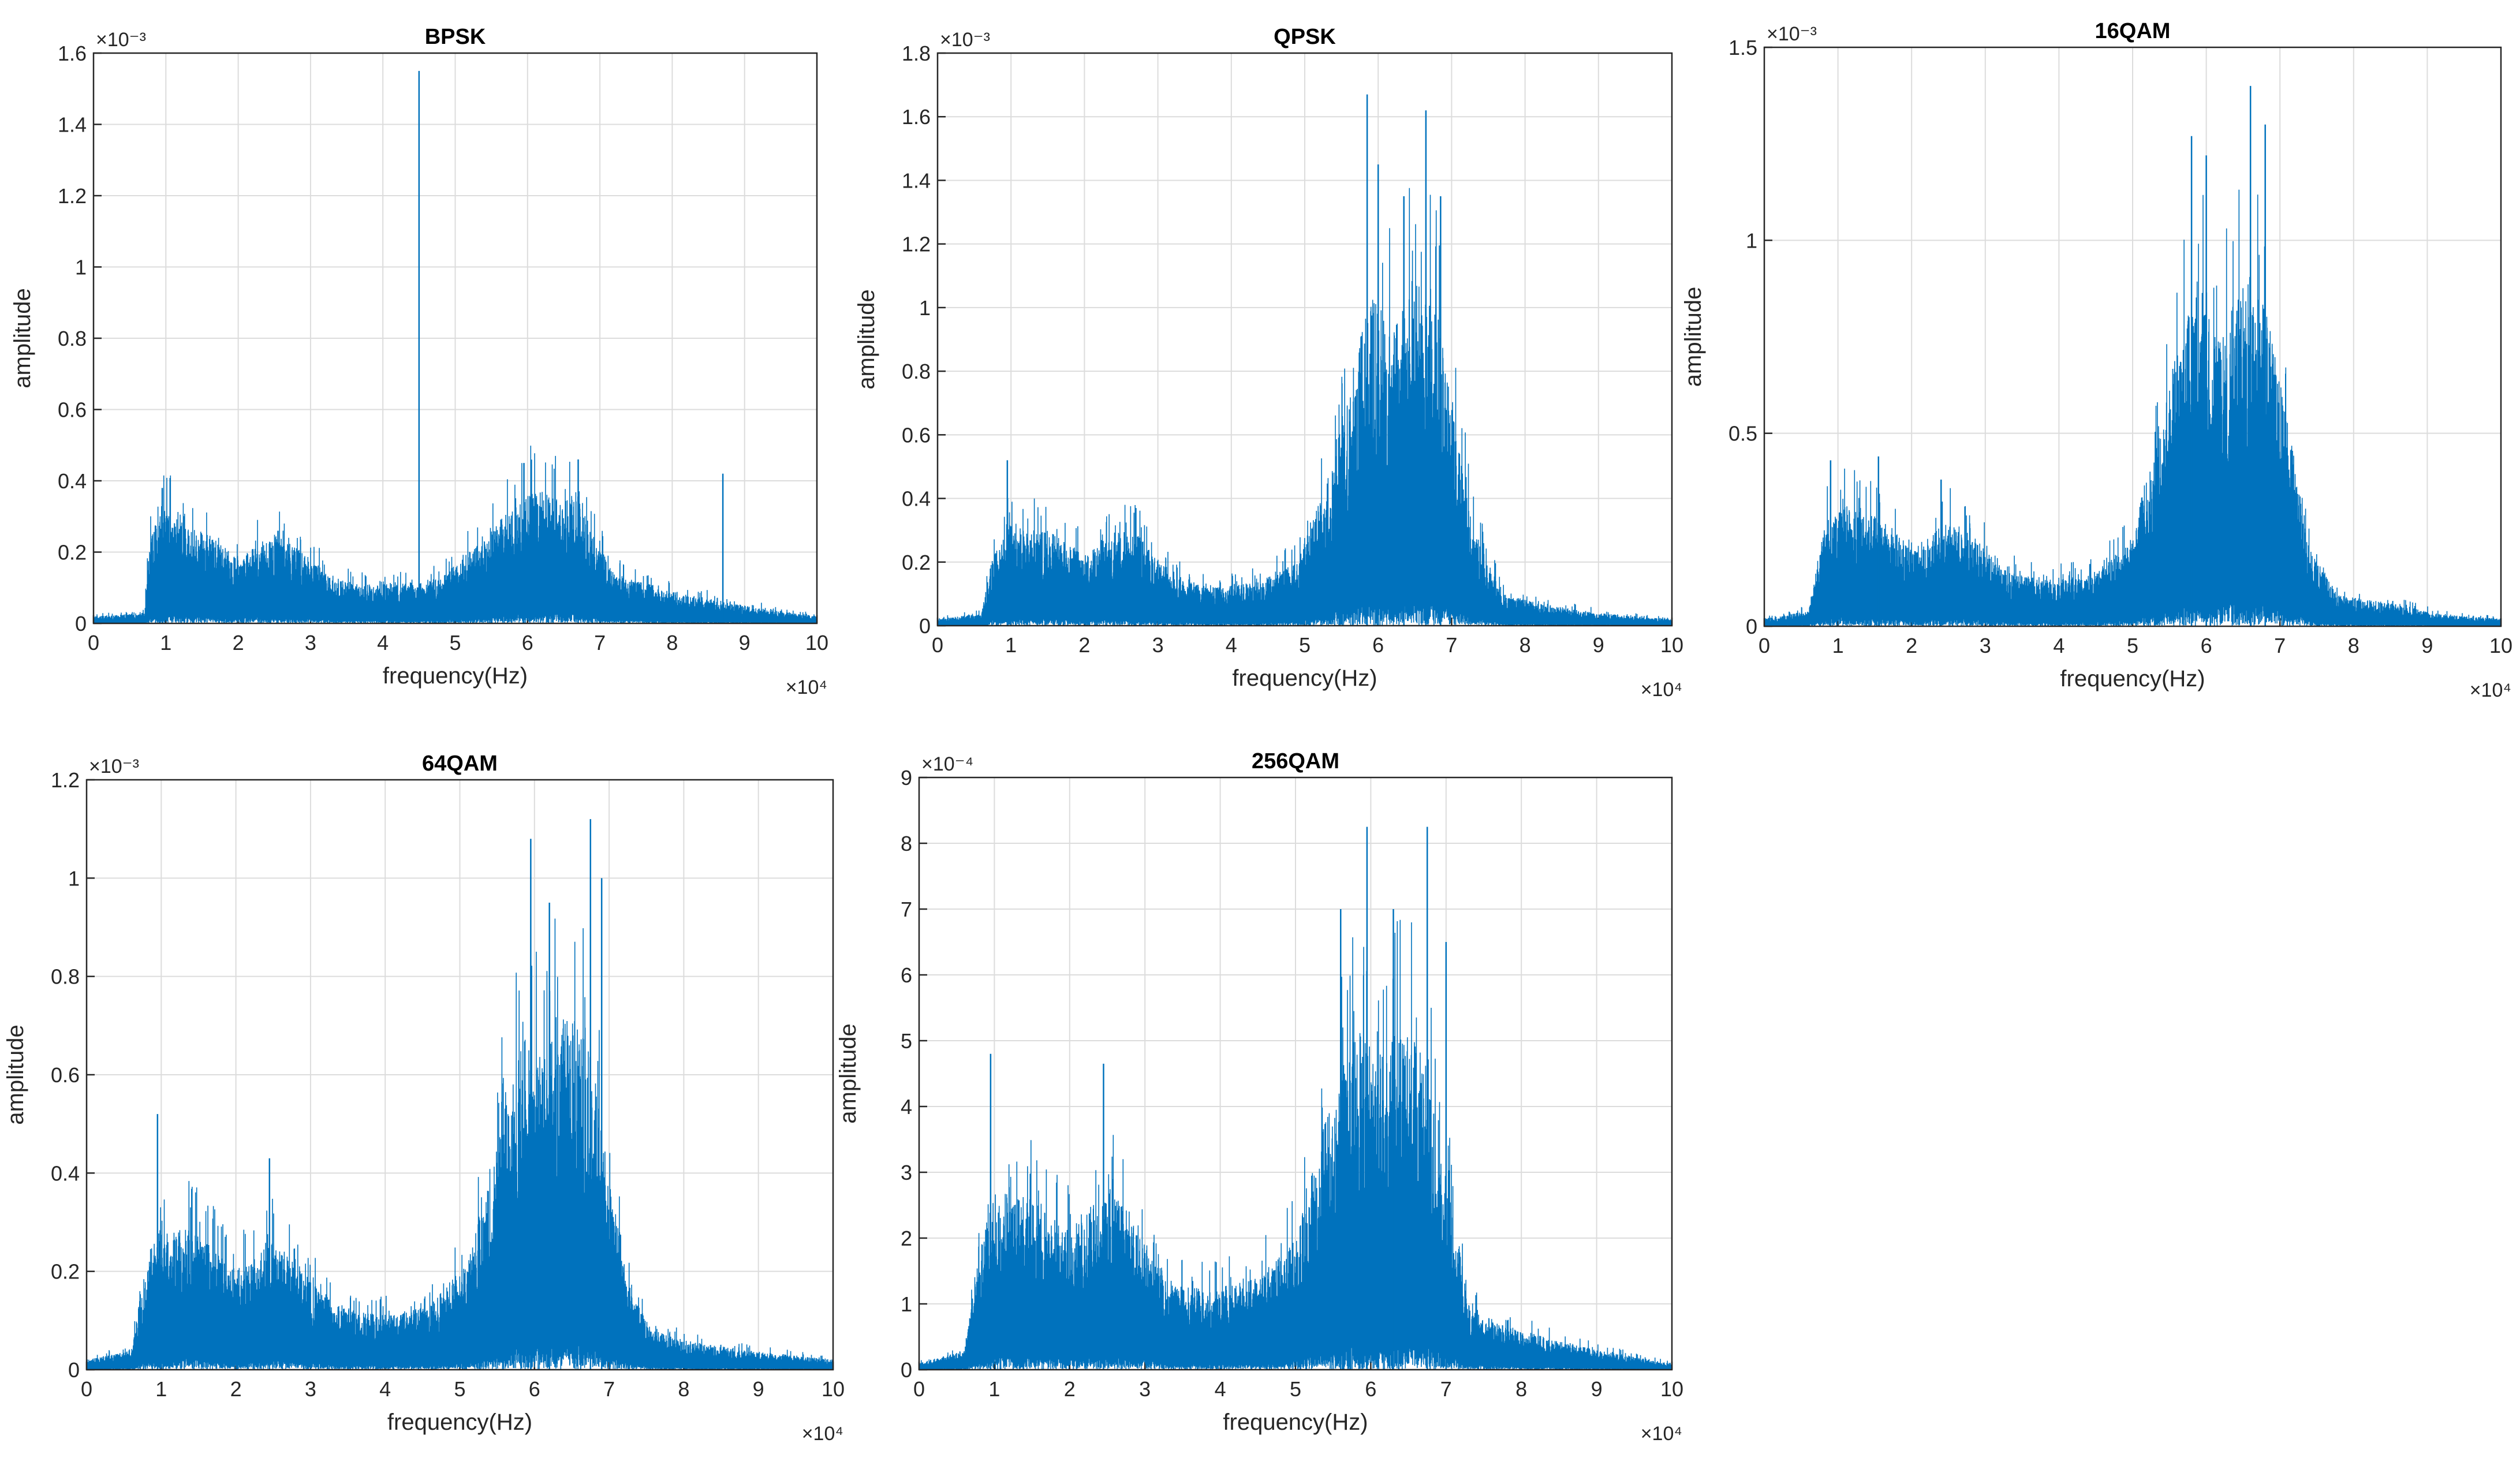  Describe the element at coordinates (455, 37) in the screenshot. I see `subplot-title: BPSK` at that location.